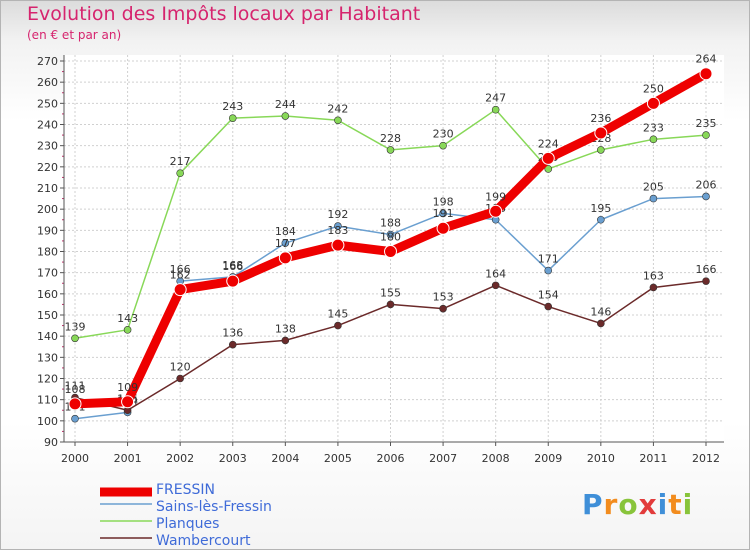 This screenshot has width=750, height=552. What do you see at coordinates (210, 525) in the screenshot?
I see `legend-item-planques: Planques` at bounding box center [210, 525].